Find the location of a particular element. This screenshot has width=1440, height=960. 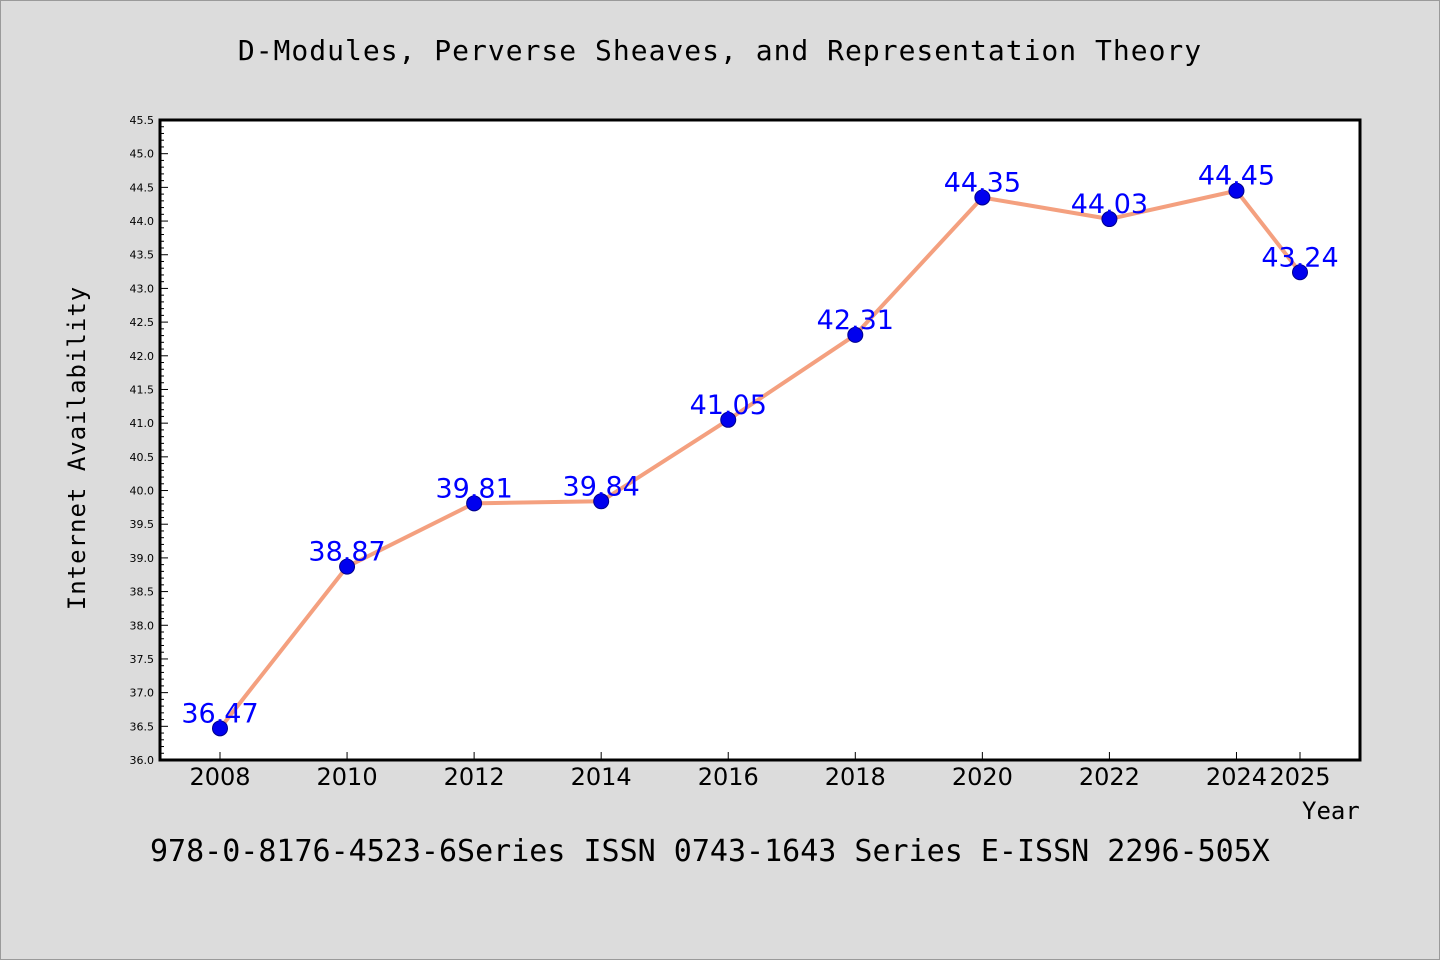

y-tick-label: 38.0 is located at coordinates (142, 625).